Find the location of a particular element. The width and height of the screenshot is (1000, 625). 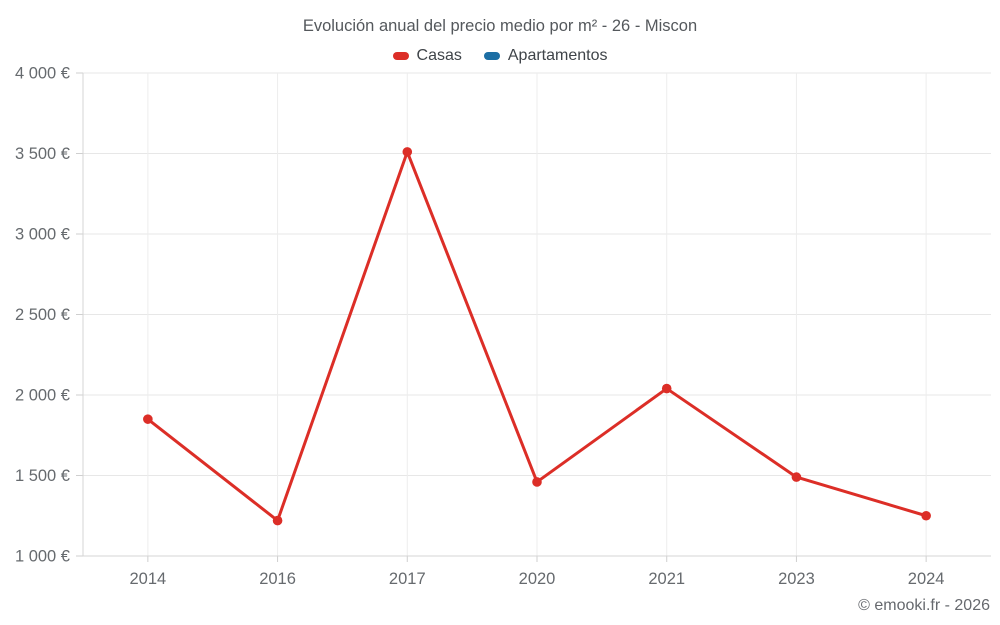

x-axis-label: 2023 is located at coordinates (796, 579).